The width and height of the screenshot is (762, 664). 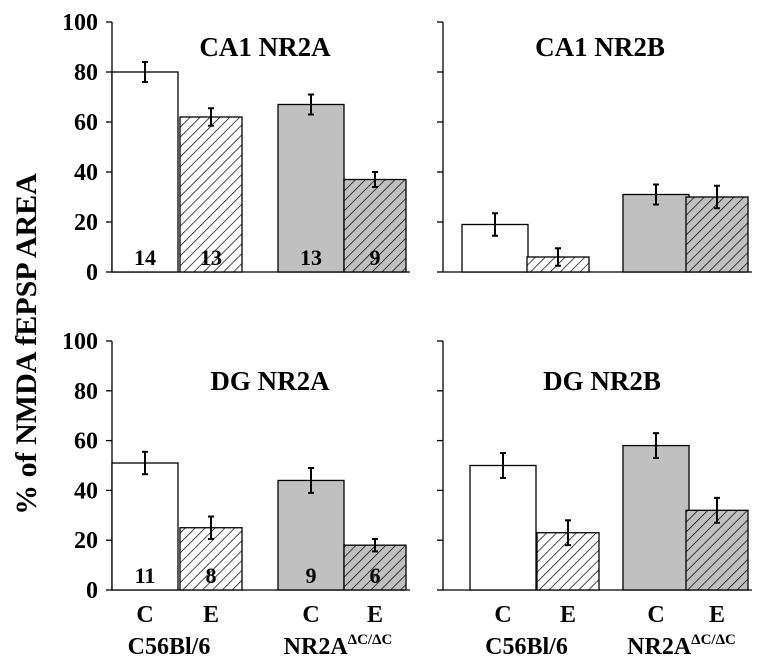 I want to click on panel-title: DG NR2A, so click(x=270, y=381).